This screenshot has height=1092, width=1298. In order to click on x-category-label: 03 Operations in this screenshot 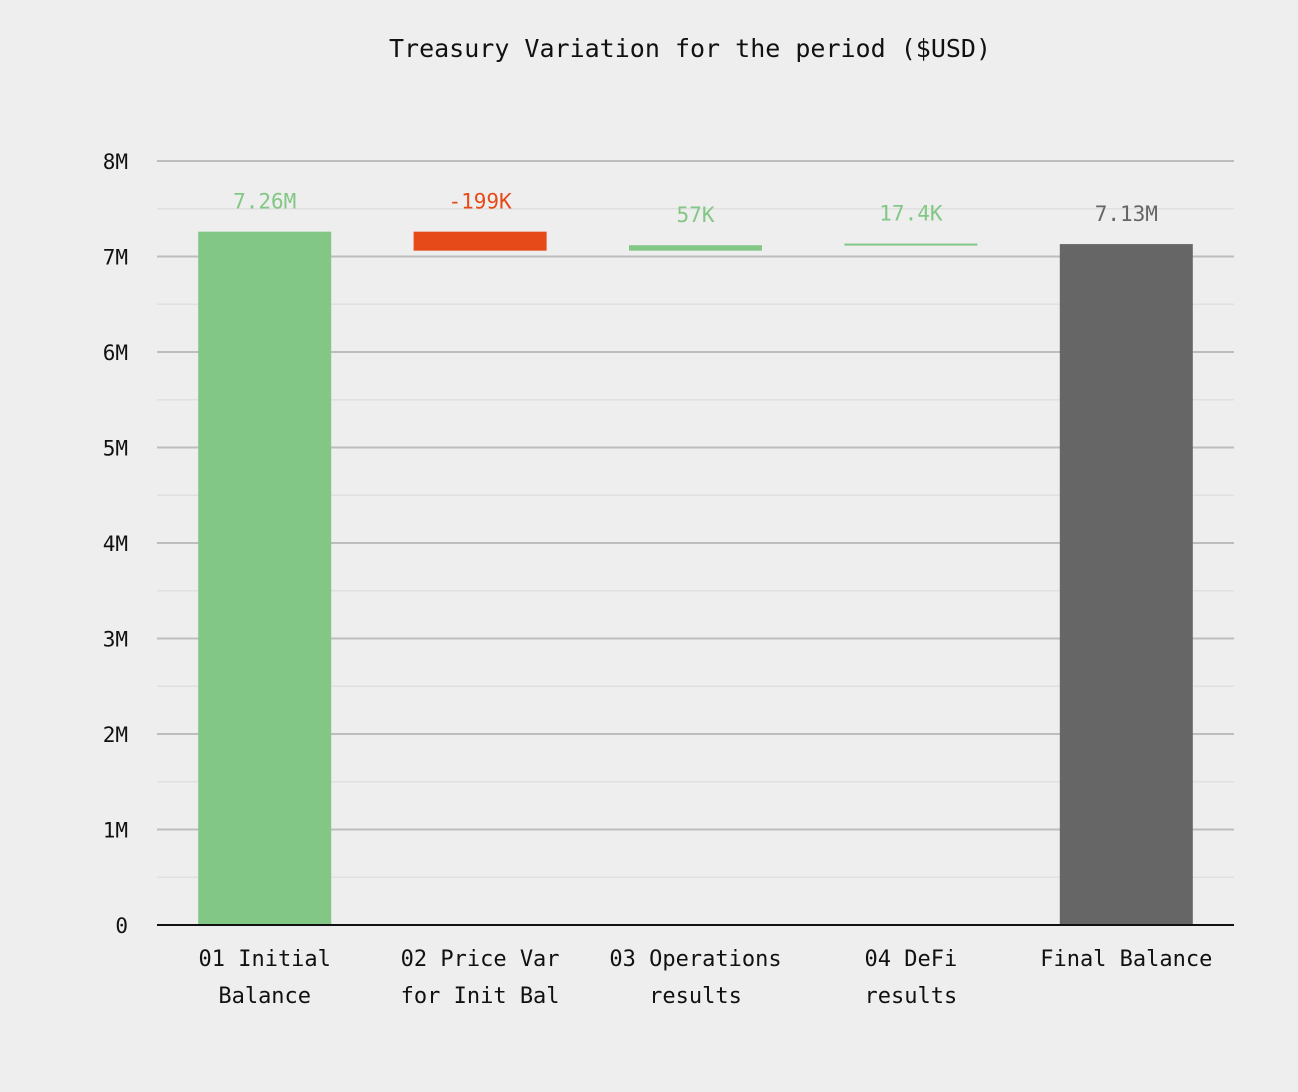, I will do `click(695, 959)`.